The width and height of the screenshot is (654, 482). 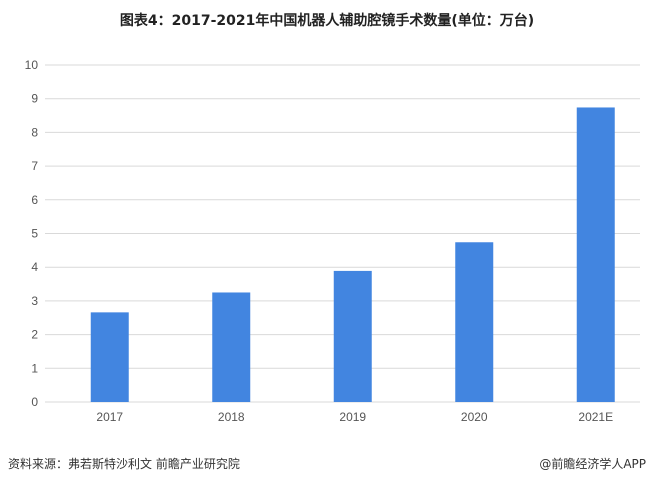 What do you see at coordinates (34, 132) in the screenshot?
I see `y-tick-label: 8` at bounding box center [34, 132].